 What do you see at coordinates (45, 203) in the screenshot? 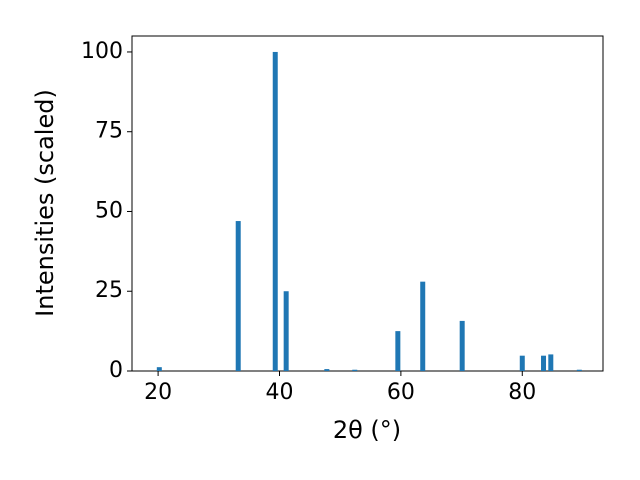
I see `y-axis-label: Intensities (scaled)` at bounding box center [45, 203].